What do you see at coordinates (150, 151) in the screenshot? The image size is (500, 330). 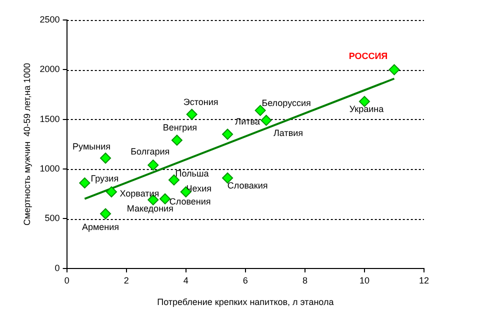 I see `data-label: Болгария` at bounding box center [150, 151].